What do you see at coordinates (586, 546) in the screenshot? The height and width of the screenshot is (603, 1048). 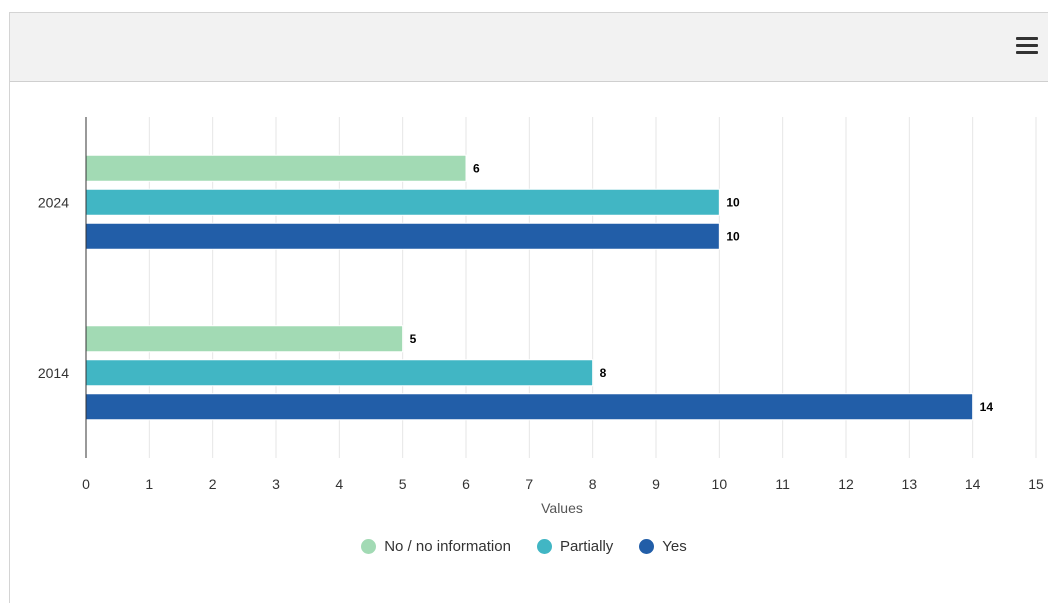 I see `legend-label: Partially` at bounding box center [586, 546].